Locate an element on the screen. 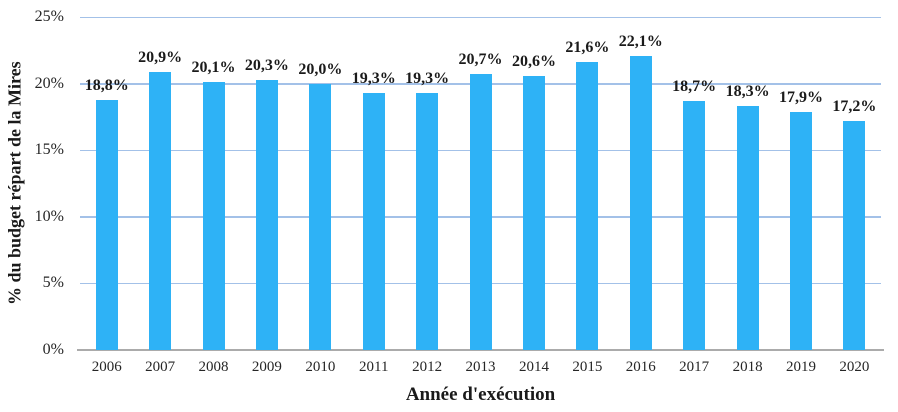  bar-value-label: 20,9% is located at coordinates (160, 57).